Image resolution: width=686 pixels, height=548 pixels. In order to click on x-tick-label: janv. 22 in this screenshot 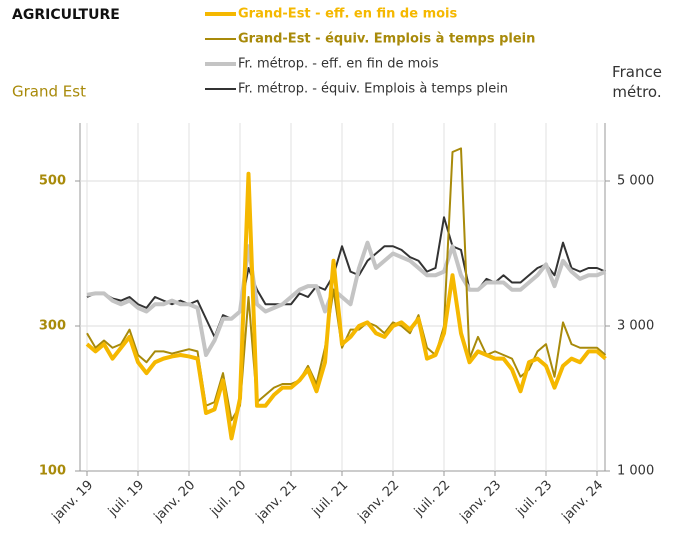, I will do `click(379, 502)`.